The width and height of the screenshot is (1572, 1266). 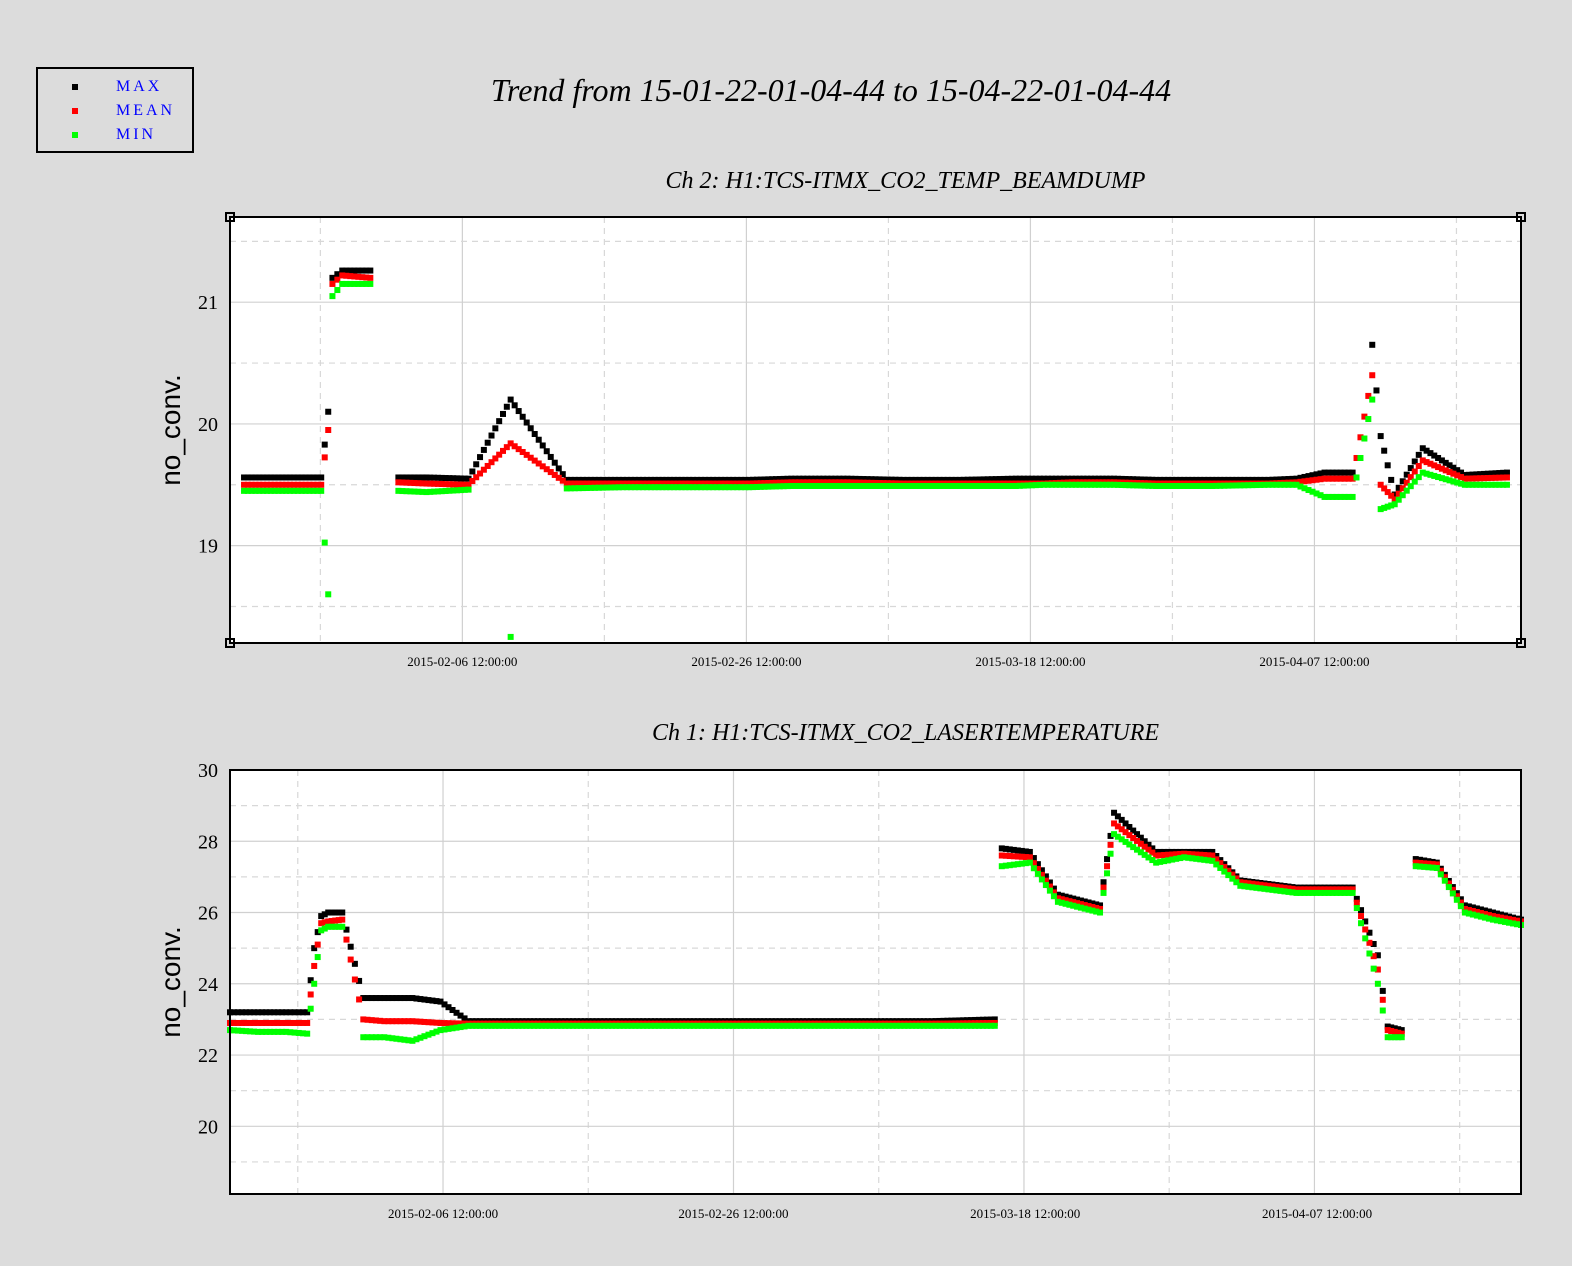 I want to click on legend-item-mean: MEAN, so click(x=132, y=112).